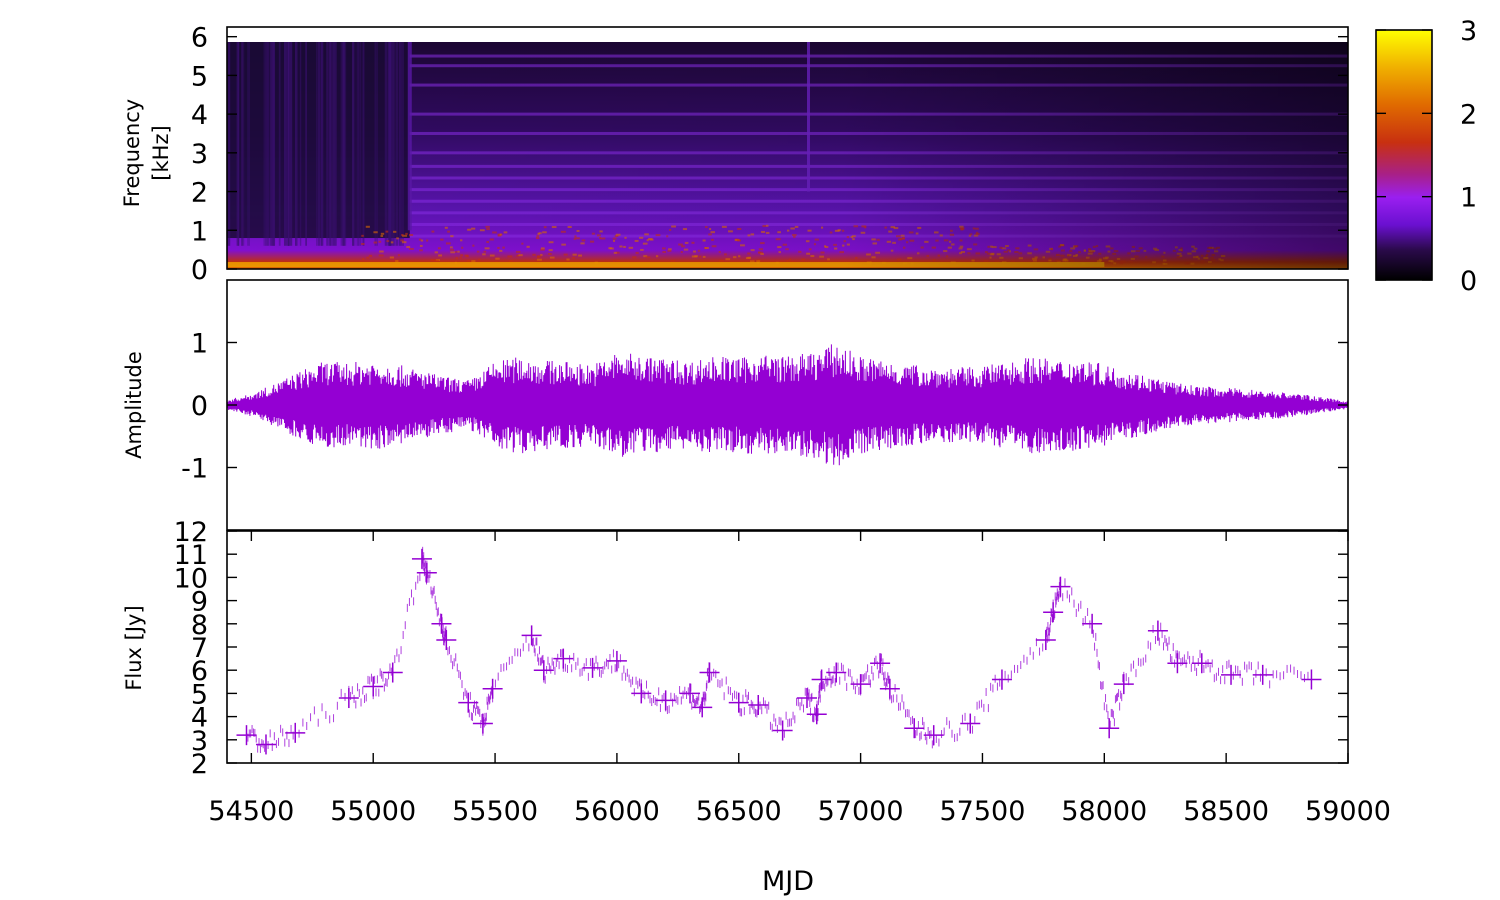 This screenshot has width=1500, height=900. I want to click on amplitude-tick-label: 1, so click(199, 344).